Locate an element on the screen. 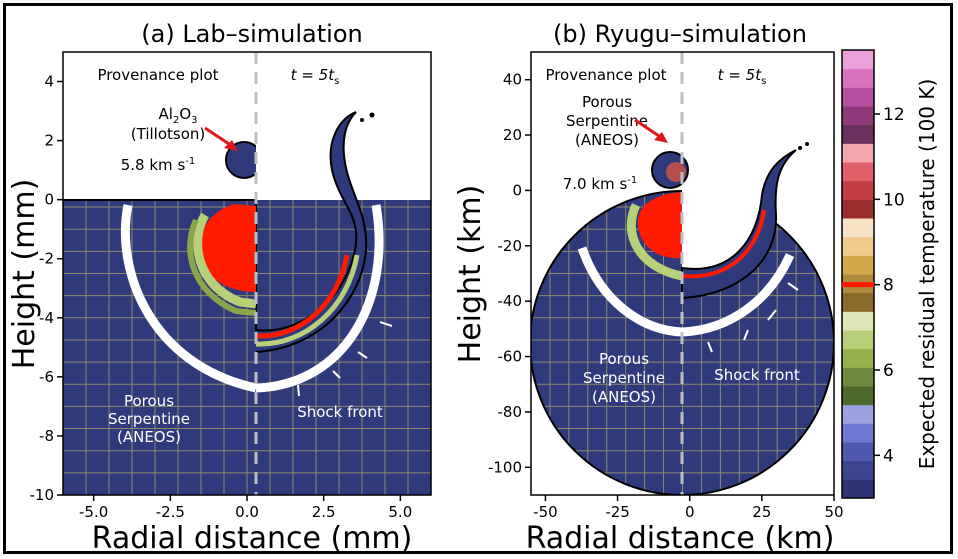 This screenshot has height=559, width=958. projectile-eos: (Tillotson) is located at coordinates (168, 134).